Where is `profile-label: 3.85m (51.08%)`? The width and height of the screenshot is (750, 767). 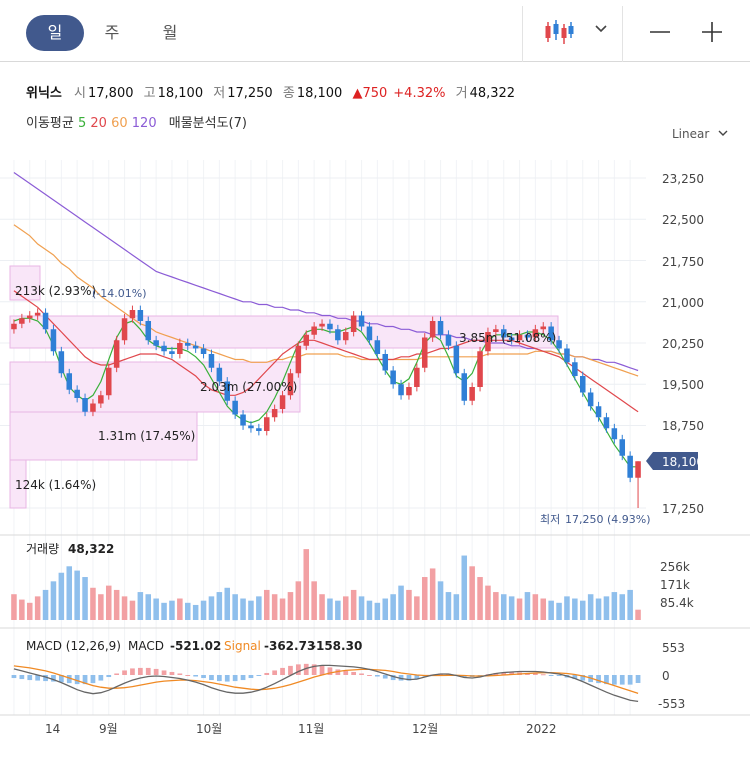 profile-label: 3.85m (51.08%) is located at coordinates (507, 338).